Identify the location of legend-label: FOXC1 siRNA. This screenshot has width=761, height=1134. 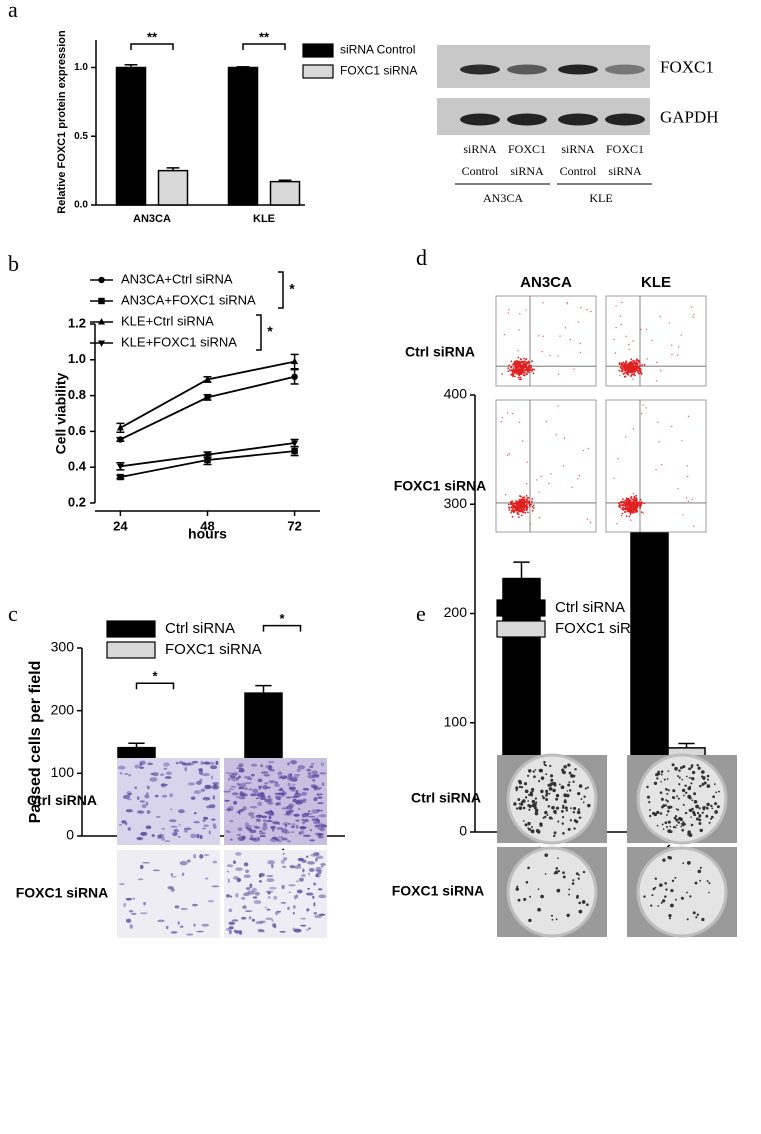
(213, 649).